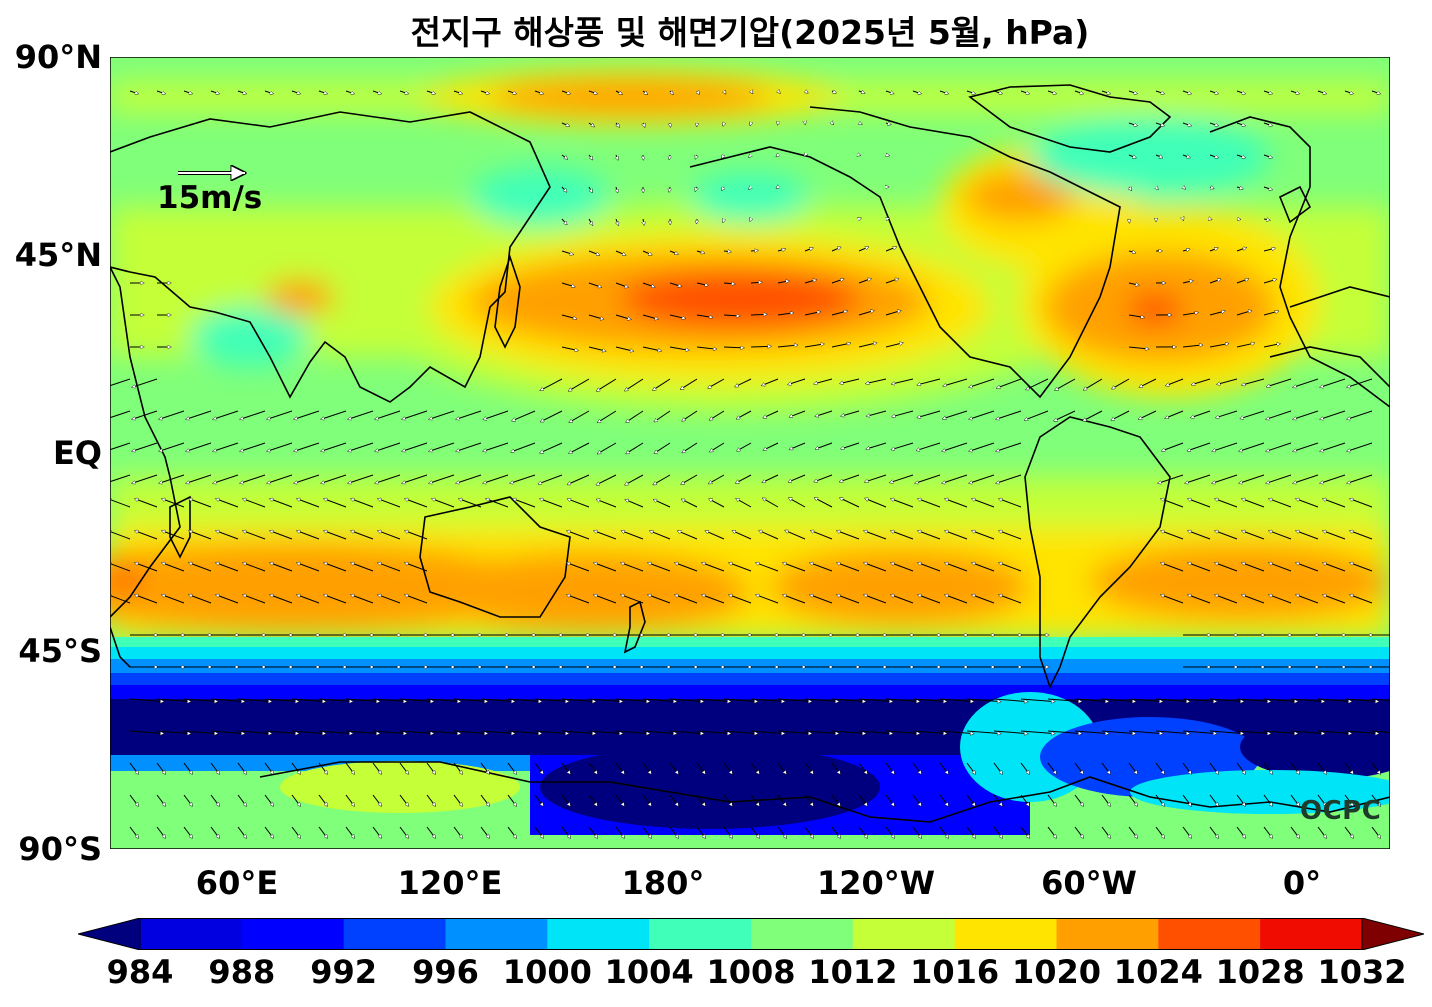  I want to click on colorbar-bin, so click(1005, 934).